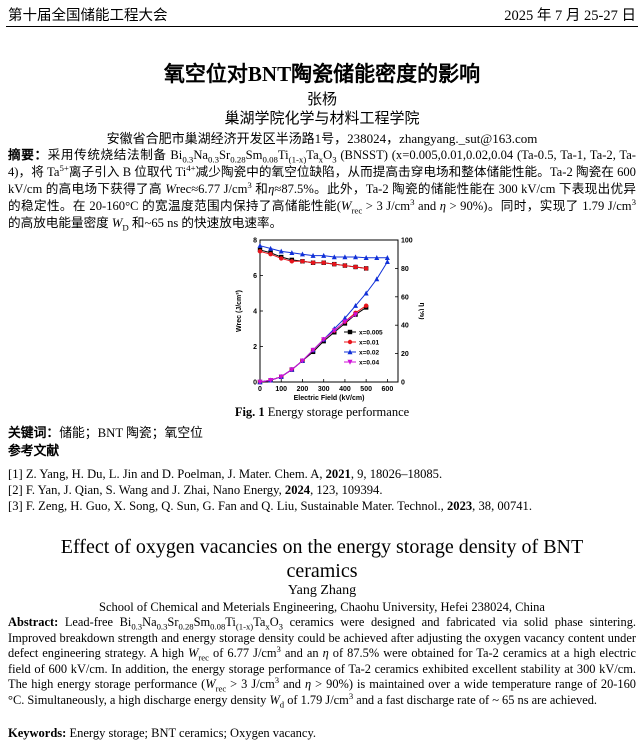 The image size is (644, 749). Describe the element at coordinates (324, 389) in the screenshot. I see `x-tick-label: 300` at that location.